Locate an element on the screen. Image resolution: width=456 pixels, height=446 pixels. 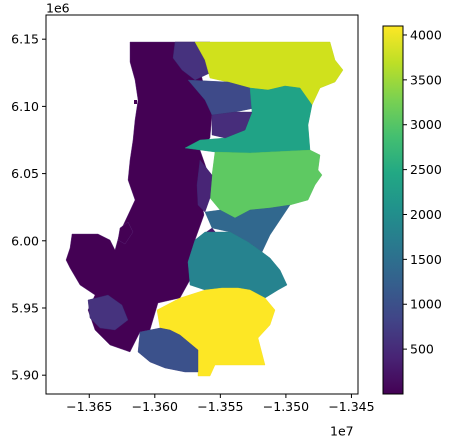
colorbar: 500 1000 1500 2000 2500 3000 3500 4000 is located at coordinates (412, 210).